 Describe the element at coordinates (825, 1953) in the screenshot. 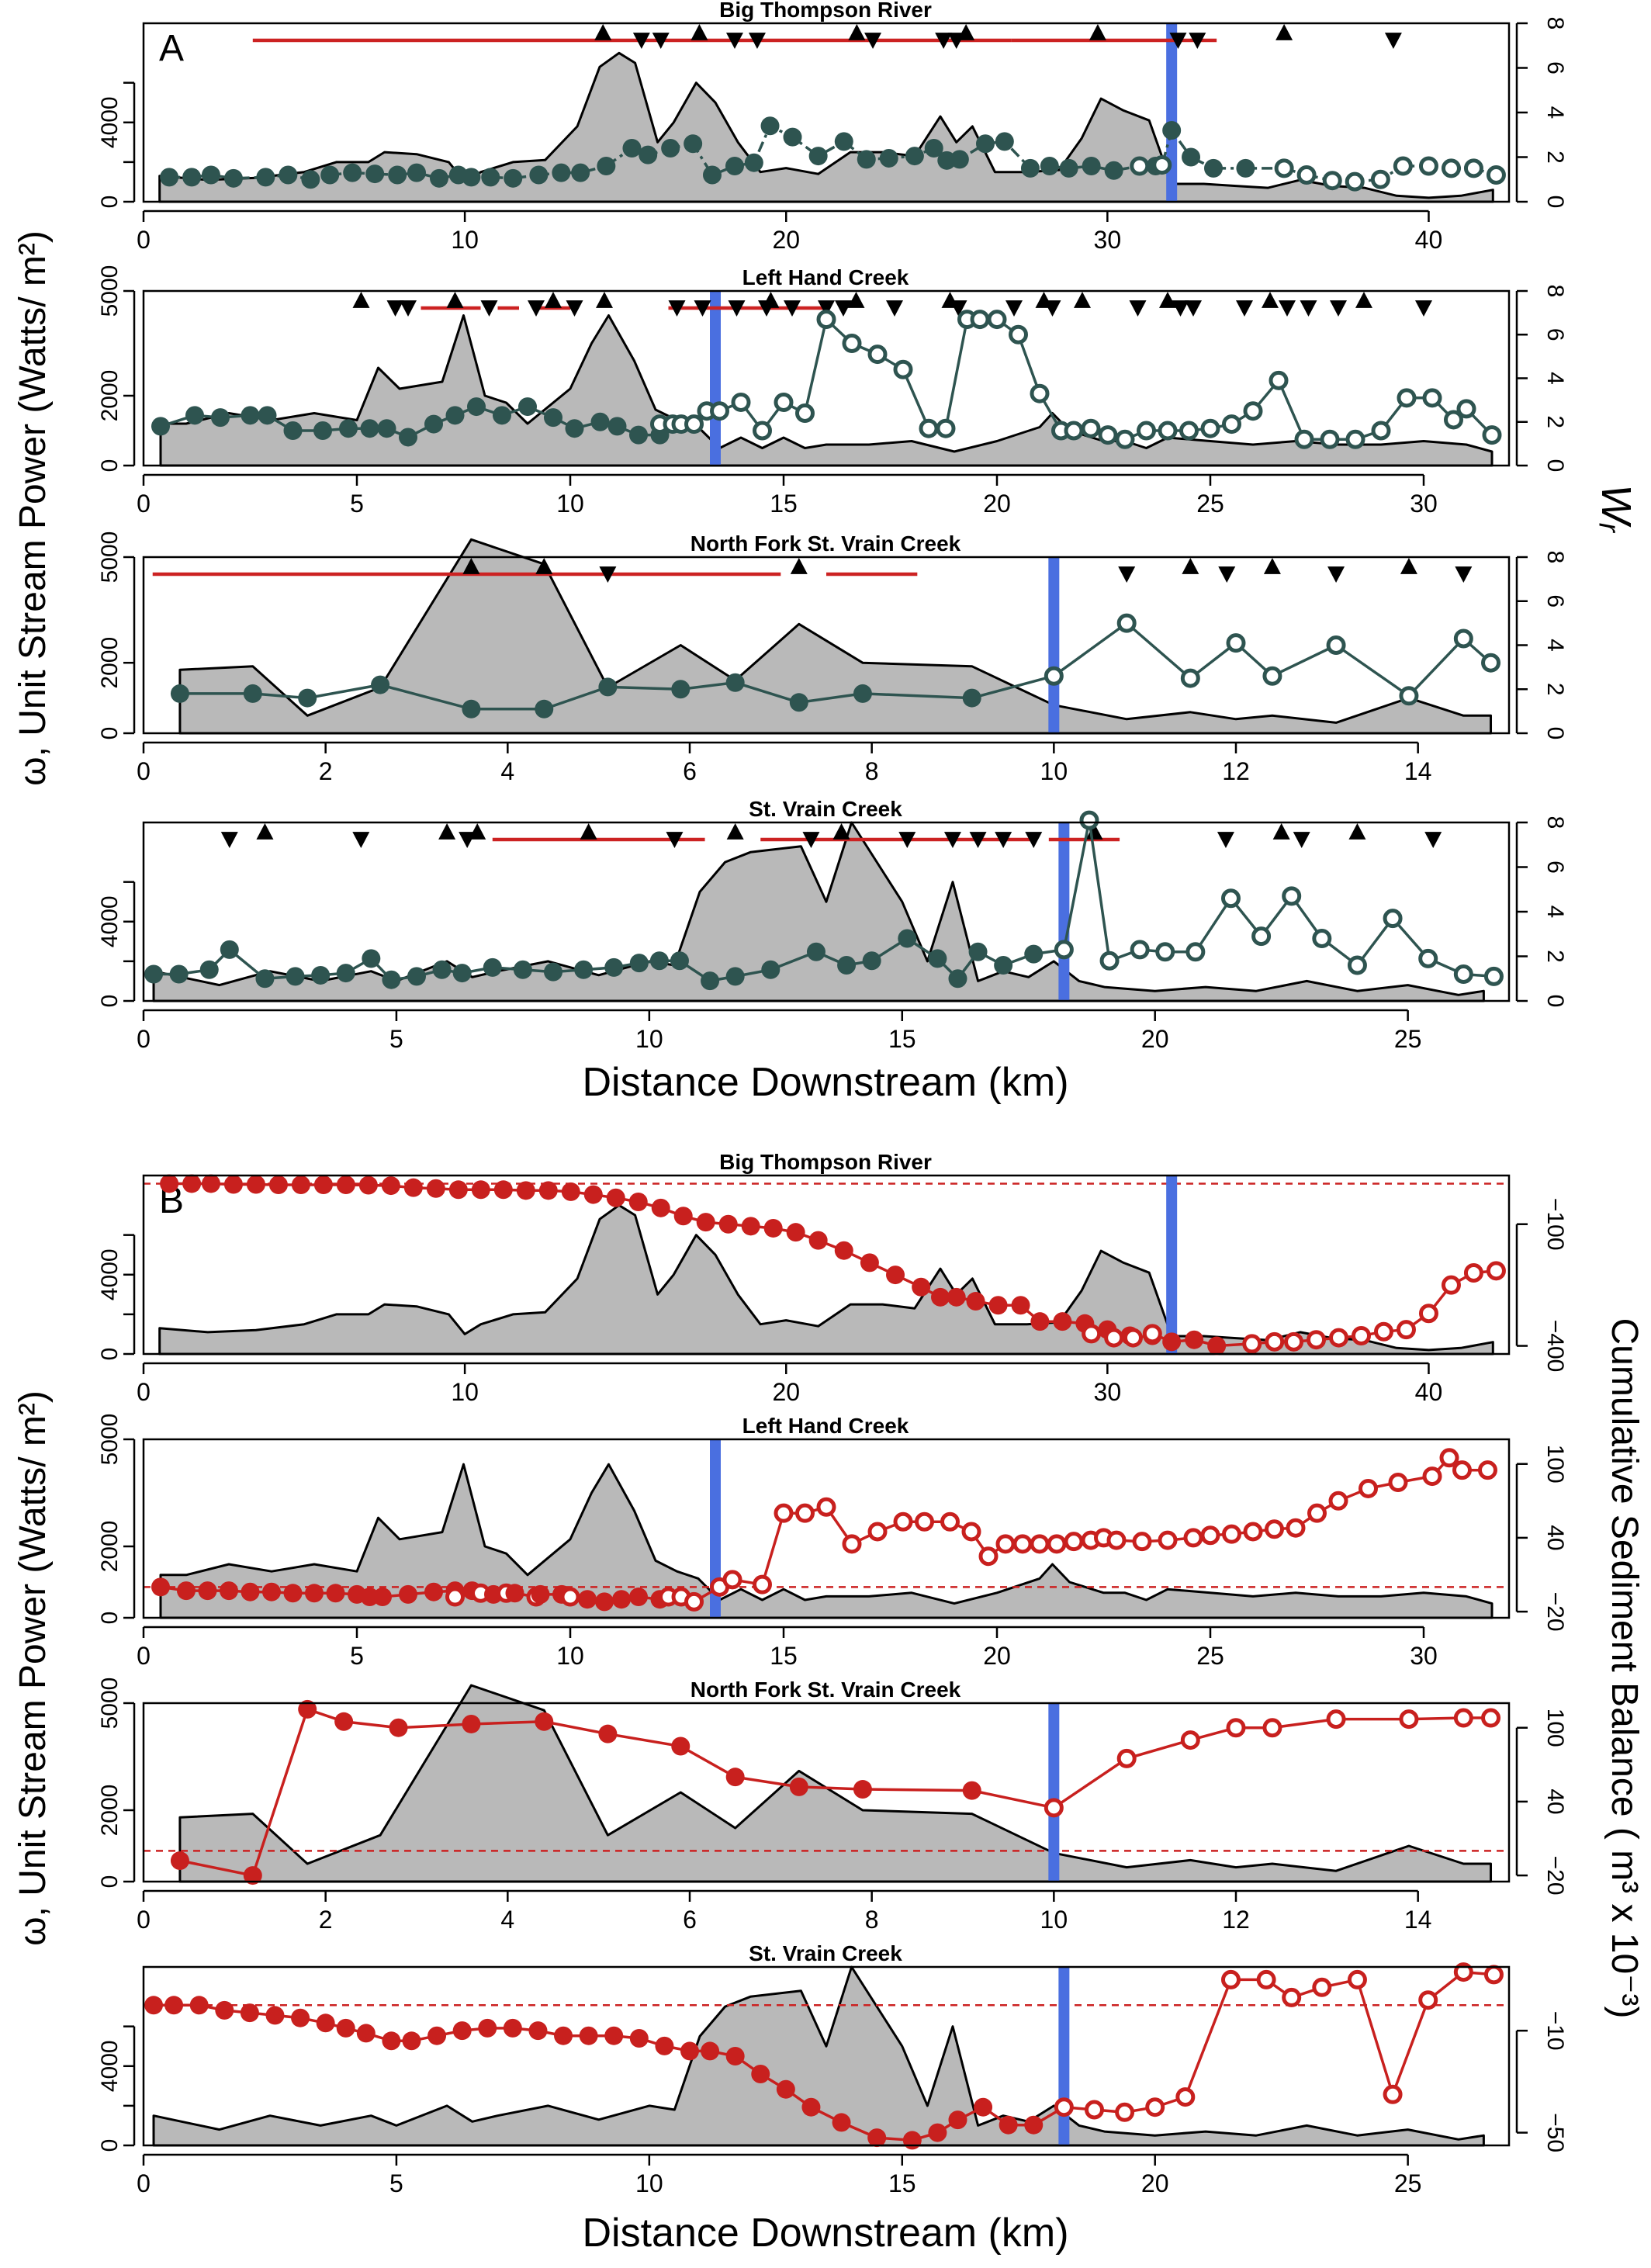

I see `panel-title: St. Vrain Creek` at that location.